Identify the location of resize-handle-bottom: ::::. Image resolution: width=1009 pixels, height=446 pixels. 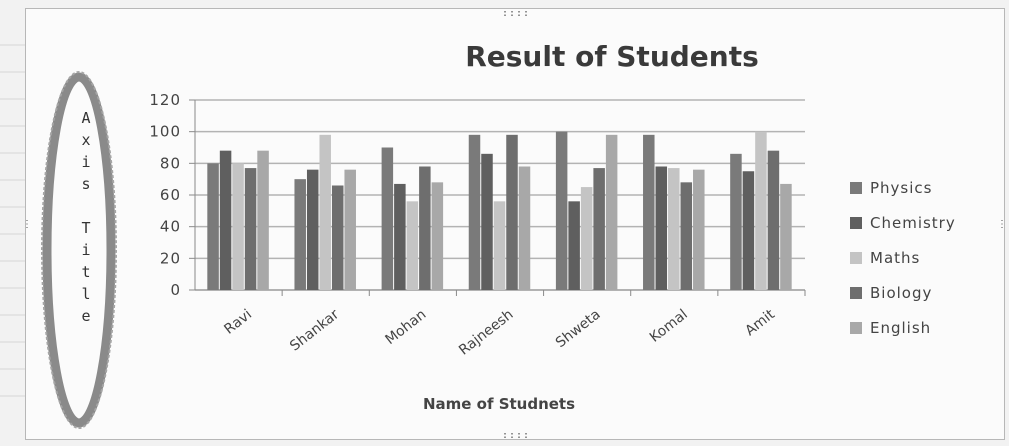
(516, 435).